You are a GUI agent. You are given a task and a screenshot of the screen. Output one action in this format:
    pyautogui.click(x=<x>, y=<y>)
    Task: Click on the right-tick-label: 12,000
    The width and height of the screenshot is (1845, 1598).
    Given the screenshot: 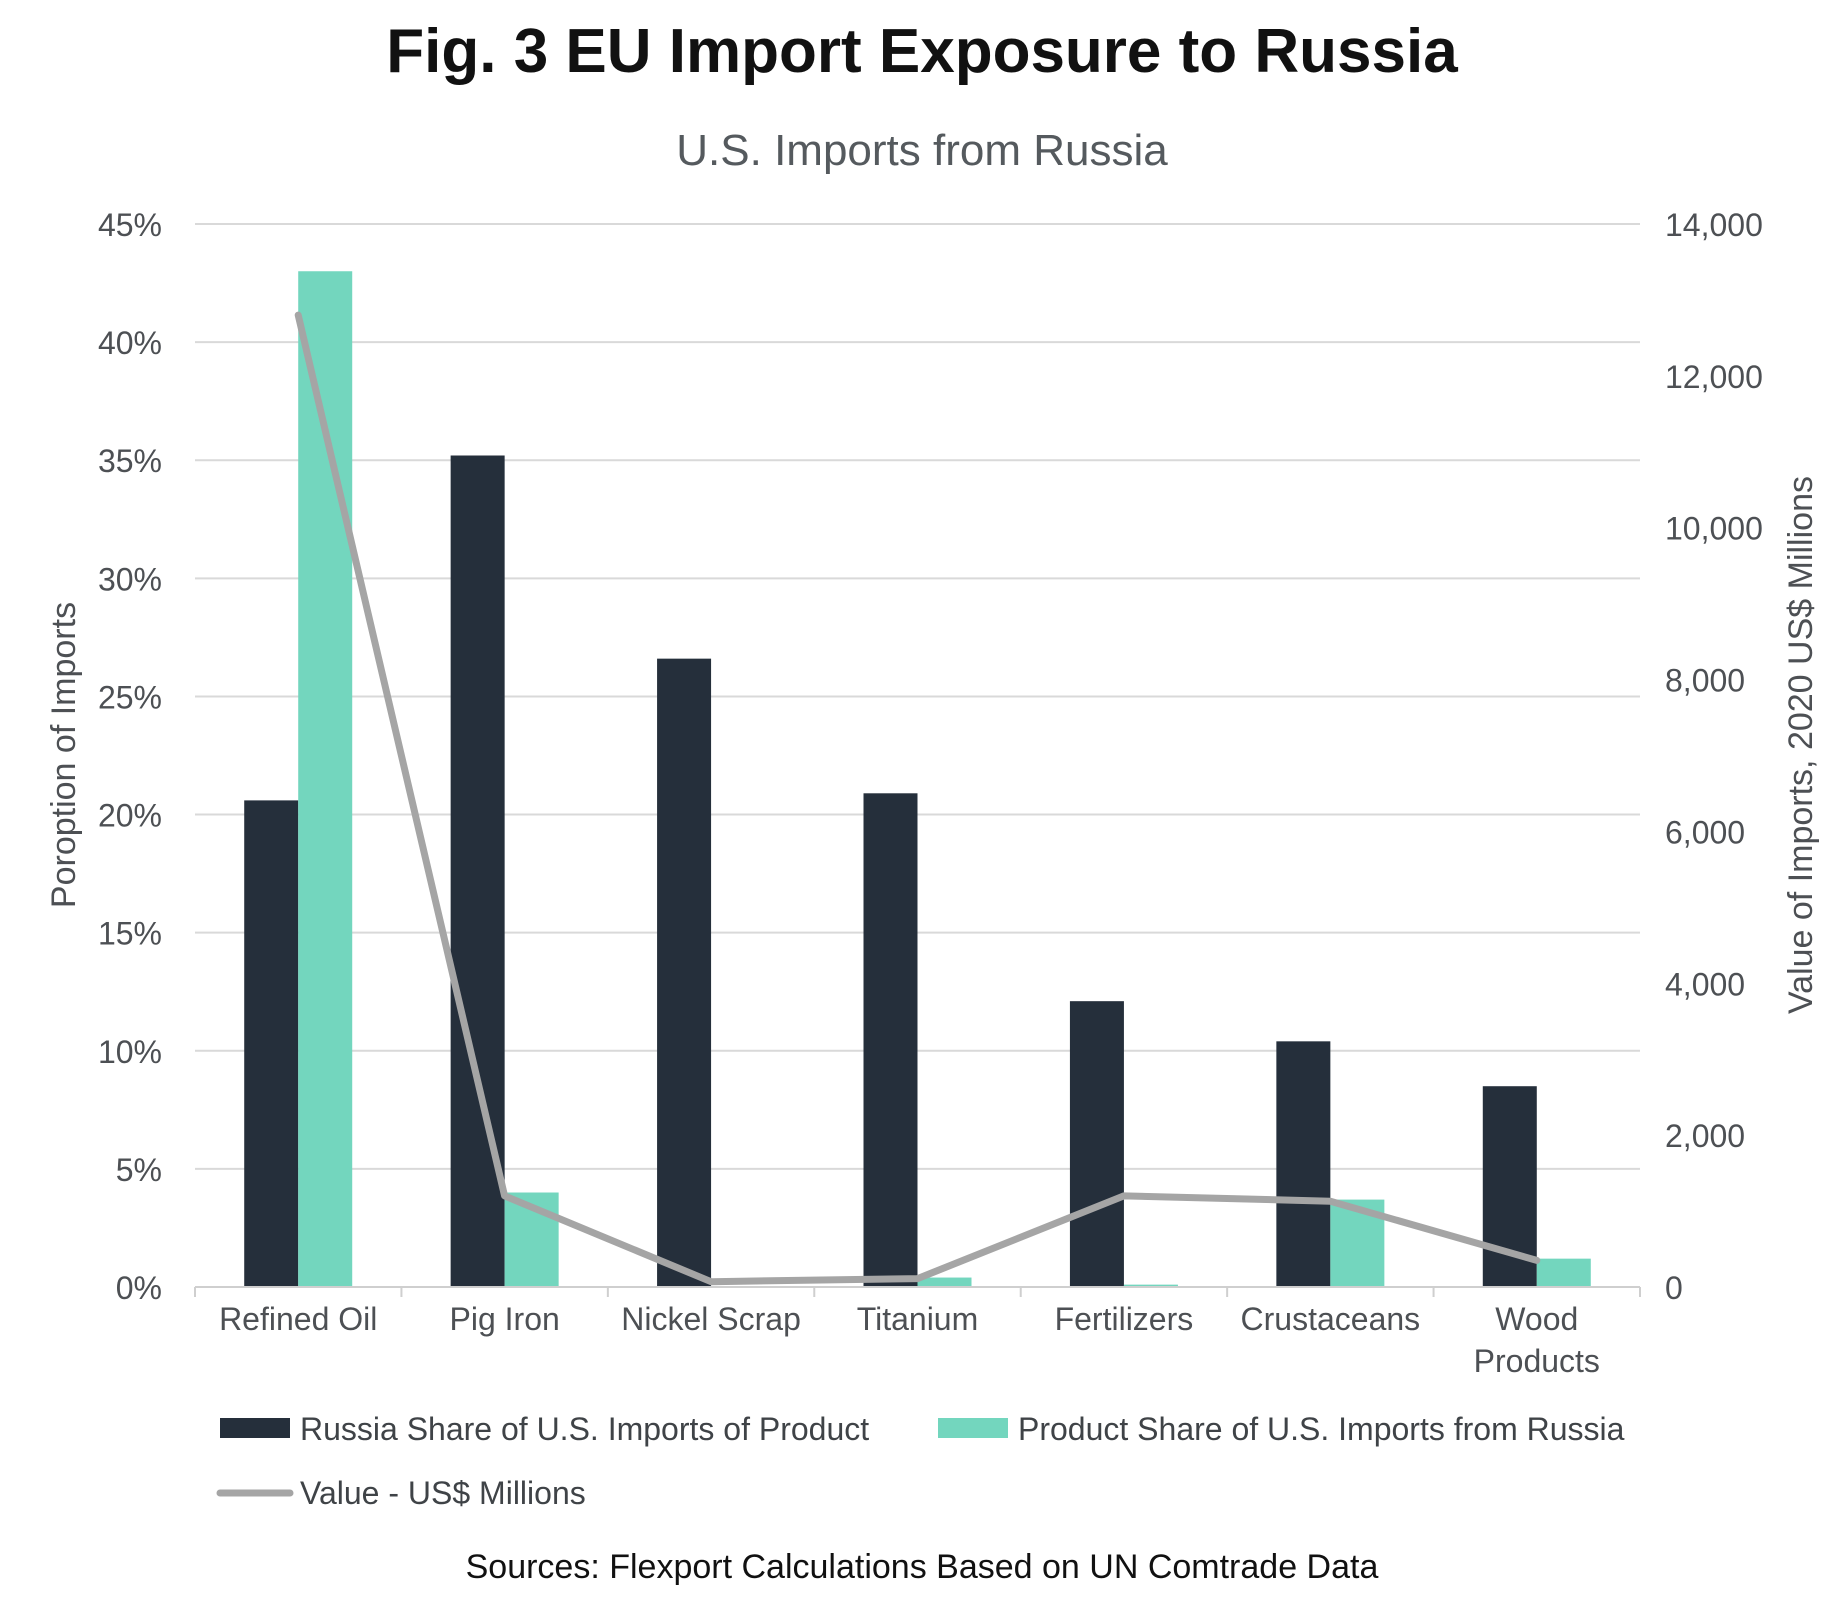 What is the action you would take?
    pyautogui.click(x=1714, y=377)
    